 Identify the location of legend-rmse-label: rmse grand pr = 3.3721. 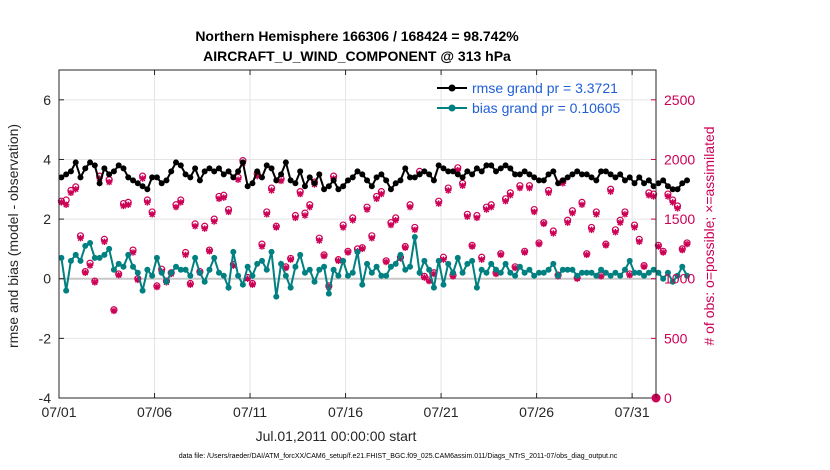
(545, 88).